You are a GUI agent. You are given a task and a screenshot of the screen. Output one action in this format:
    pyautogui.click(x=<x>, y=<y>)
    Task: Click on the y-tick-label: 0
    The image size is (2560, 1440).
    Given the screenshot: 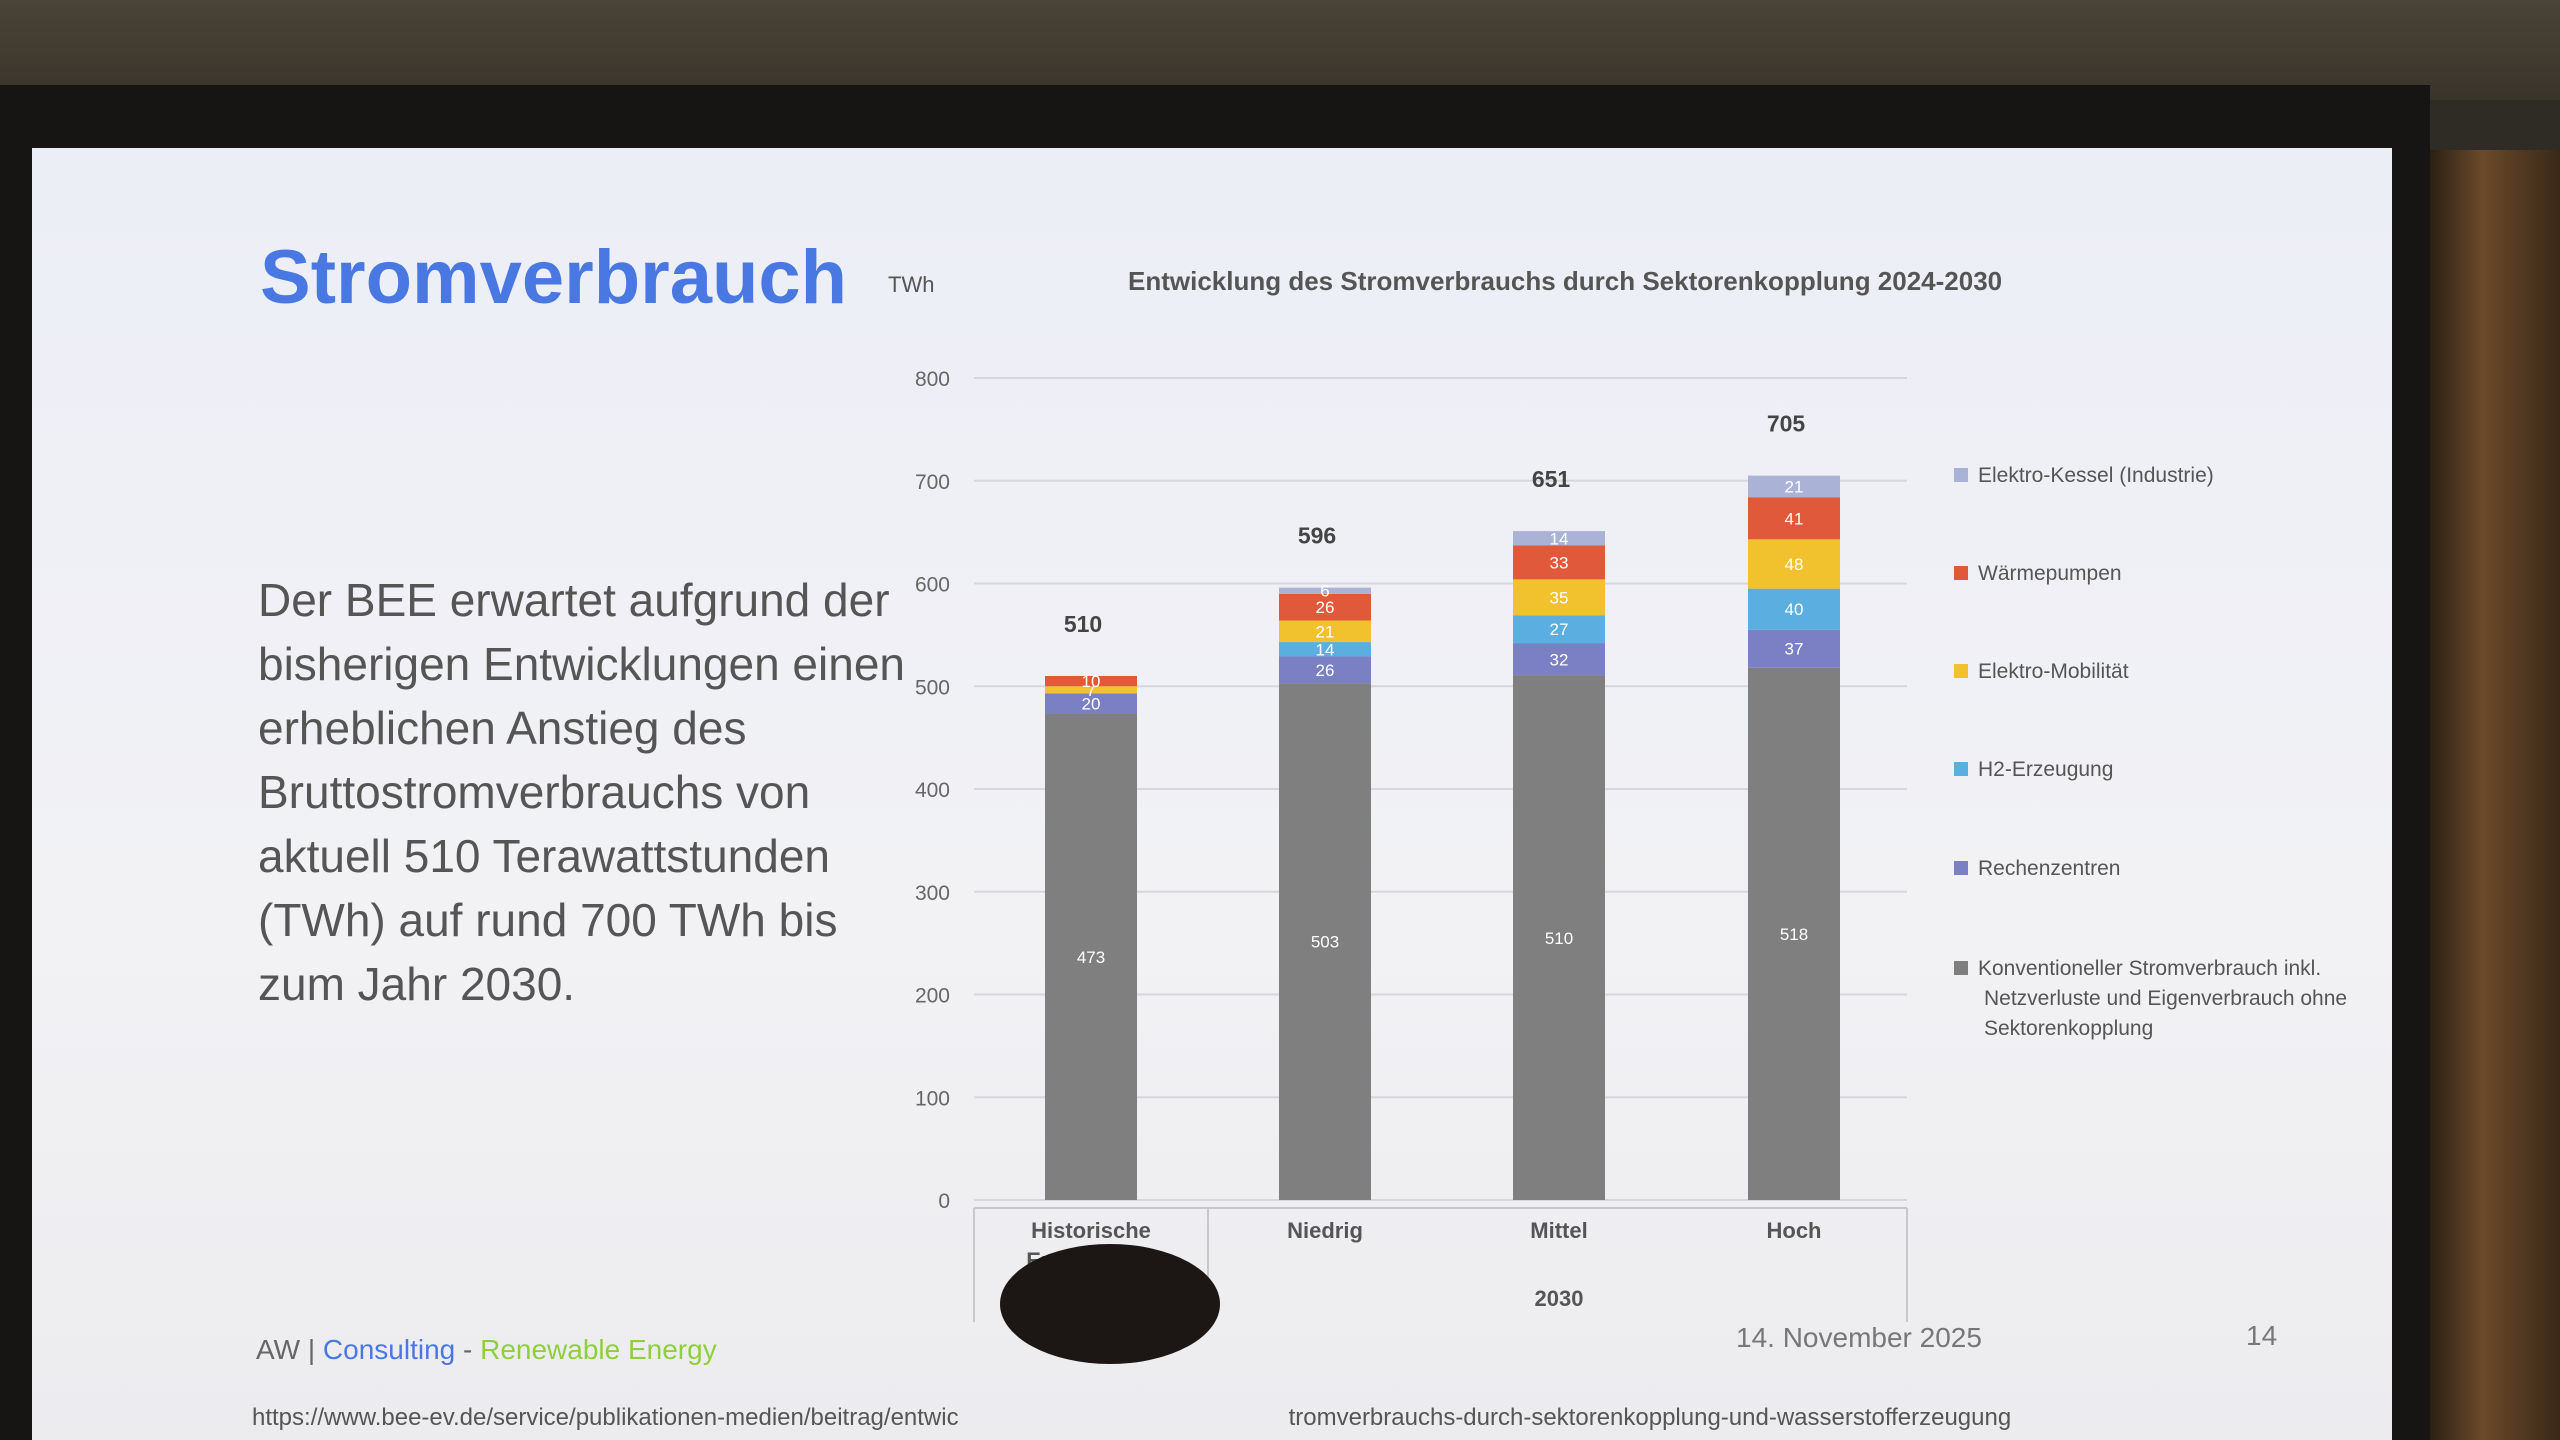 What is the action you would take?
    pyautogui.click(x=944, y=1201)
    